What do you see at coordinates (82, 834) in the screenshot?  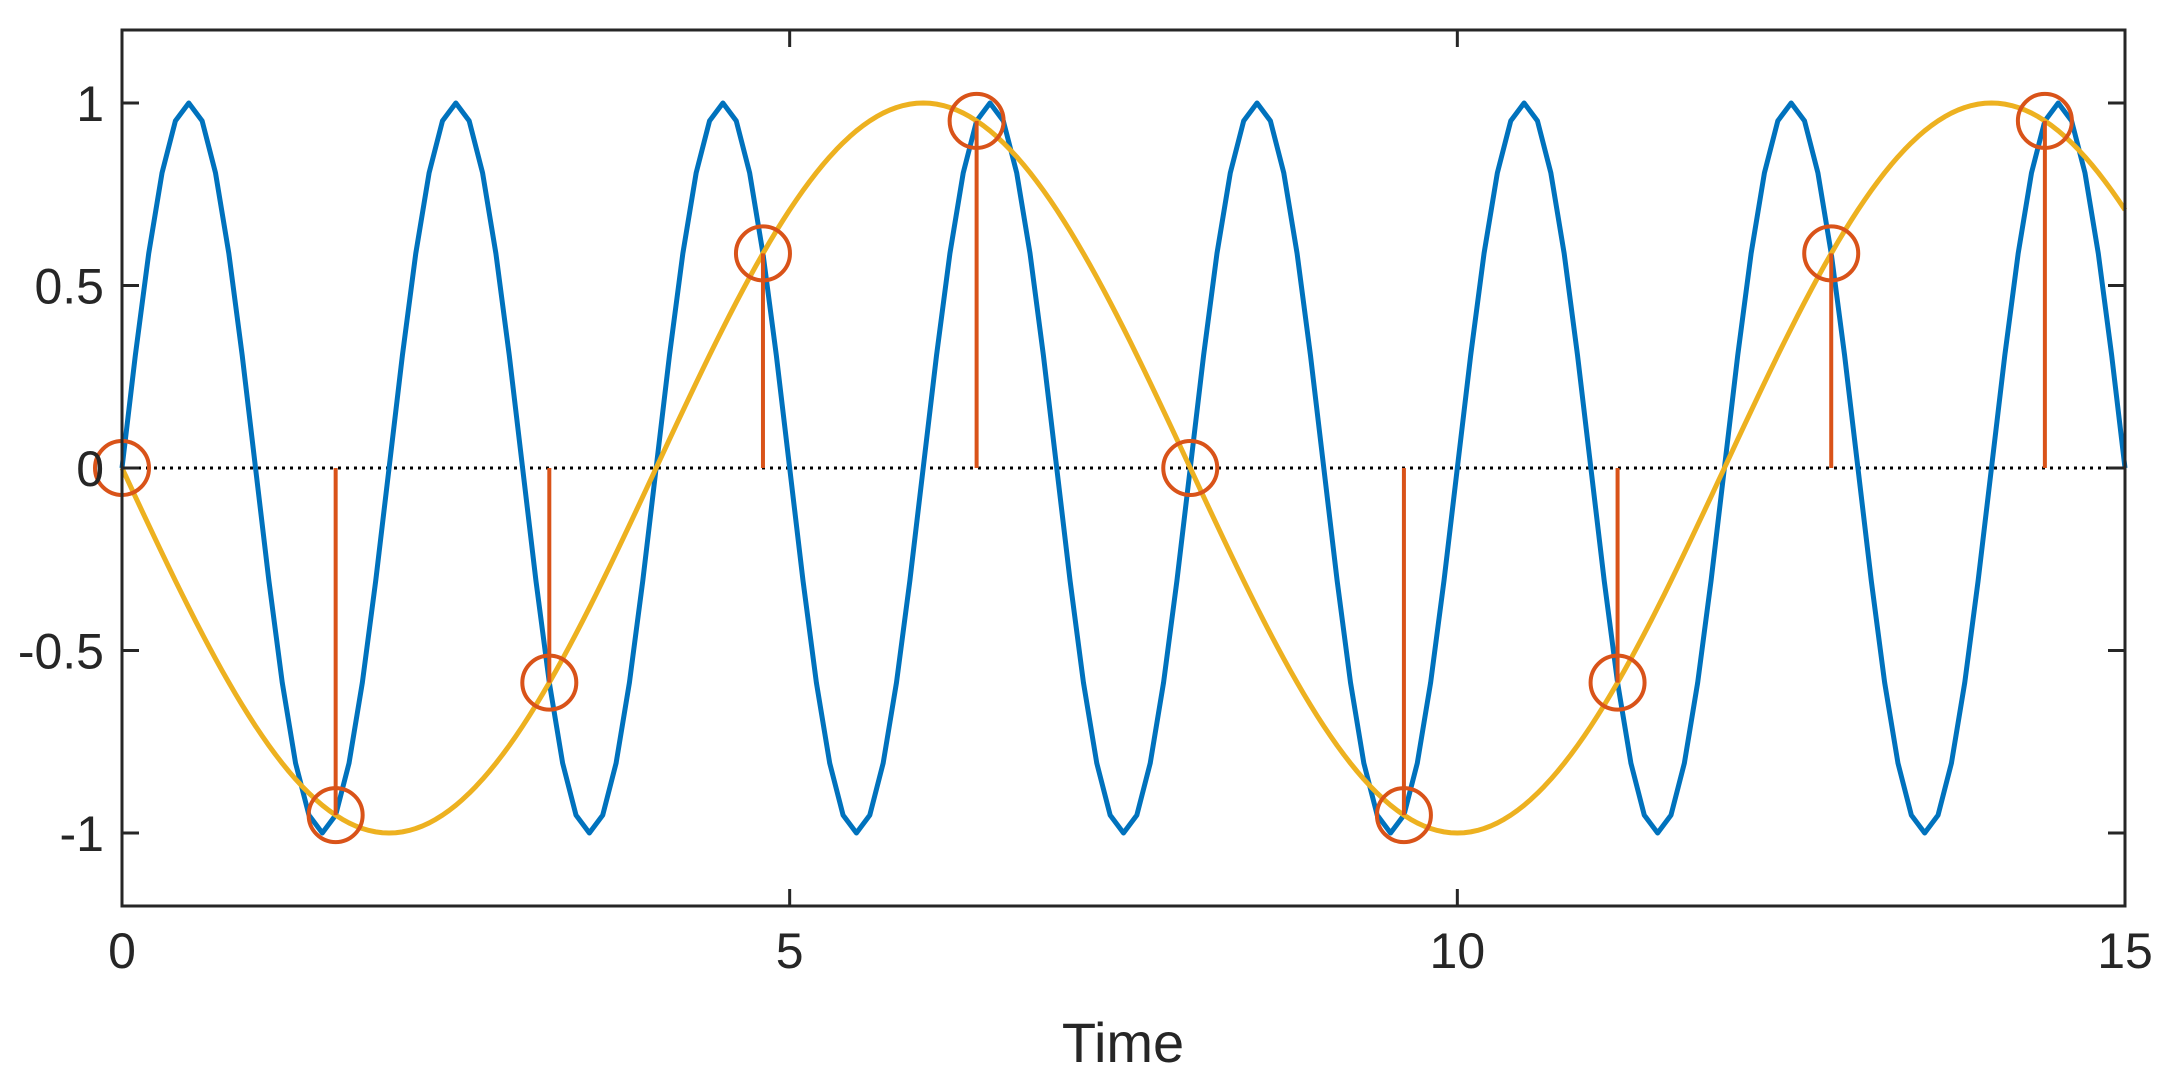 I see `y-tick-label: -1` at bounding box center [82, 834].